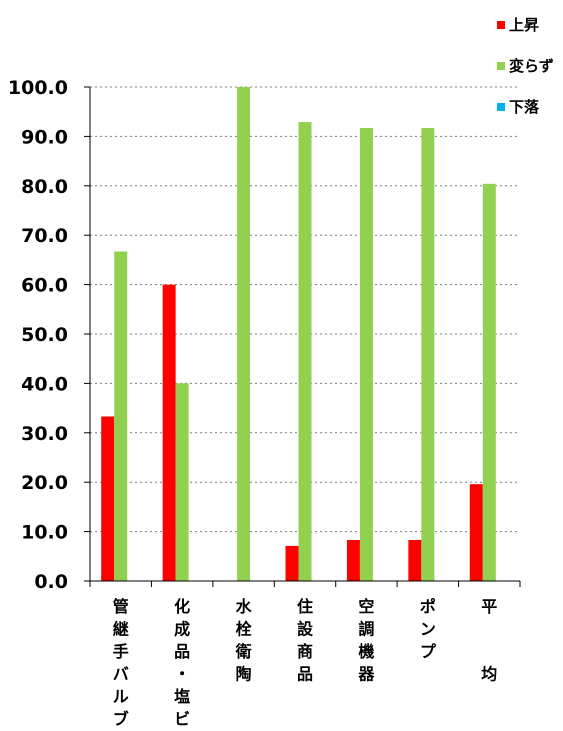 Image resolution: width=563 pixels, height=731 pixels. I want to click on y-tick-label: 90.0, so click(44, 137).